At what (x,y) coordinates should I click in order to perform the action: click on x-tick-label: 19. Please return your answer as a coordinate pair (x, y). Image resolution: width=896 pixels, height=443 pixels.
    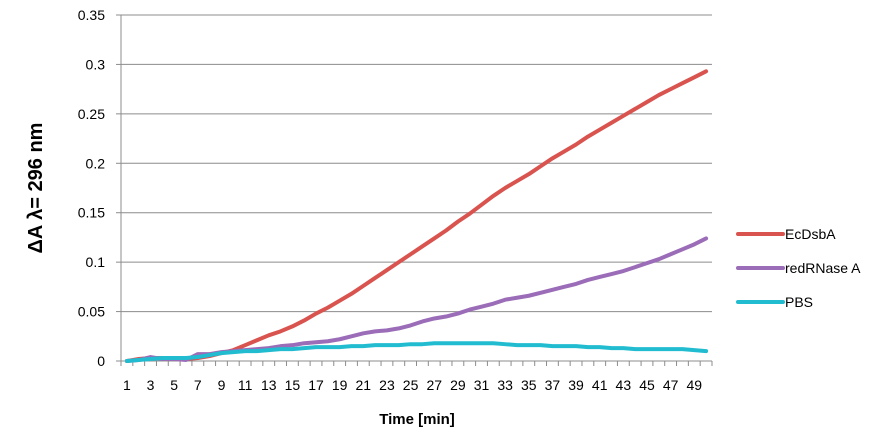
    Looking at the image, I should click on (340, 385).